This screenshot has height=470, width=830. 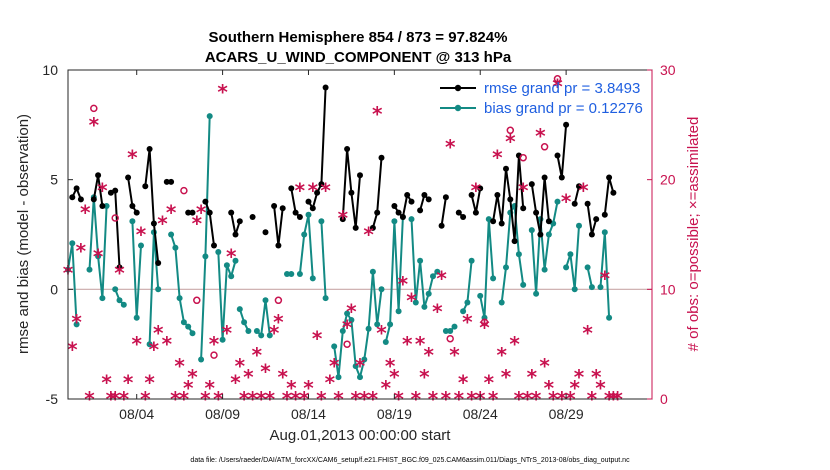 I want to click on y-right-tick-label: 20, so click(x=668, y=180).